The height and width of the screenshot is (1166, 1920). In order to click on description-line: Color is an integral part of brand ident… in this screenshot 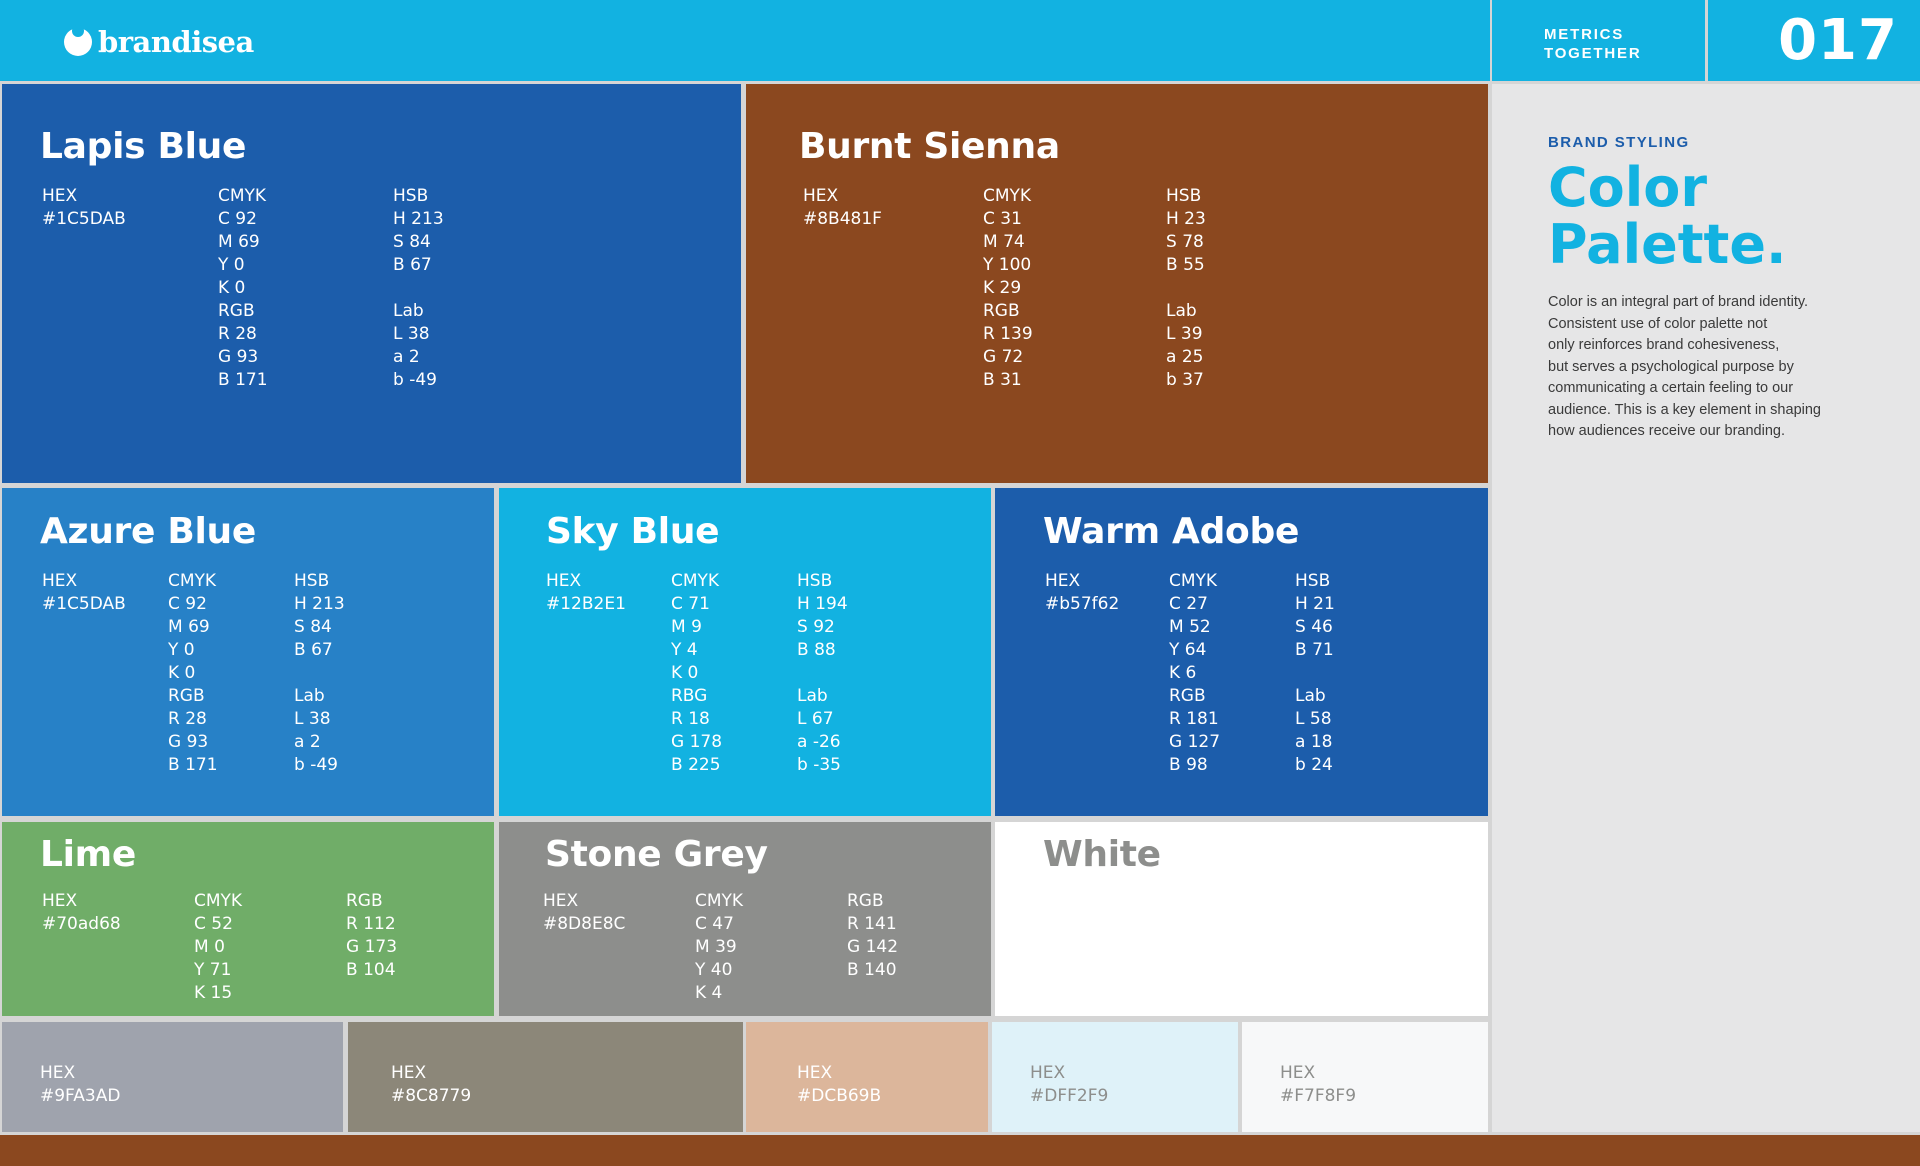, I will do `click(1678, 302)`.